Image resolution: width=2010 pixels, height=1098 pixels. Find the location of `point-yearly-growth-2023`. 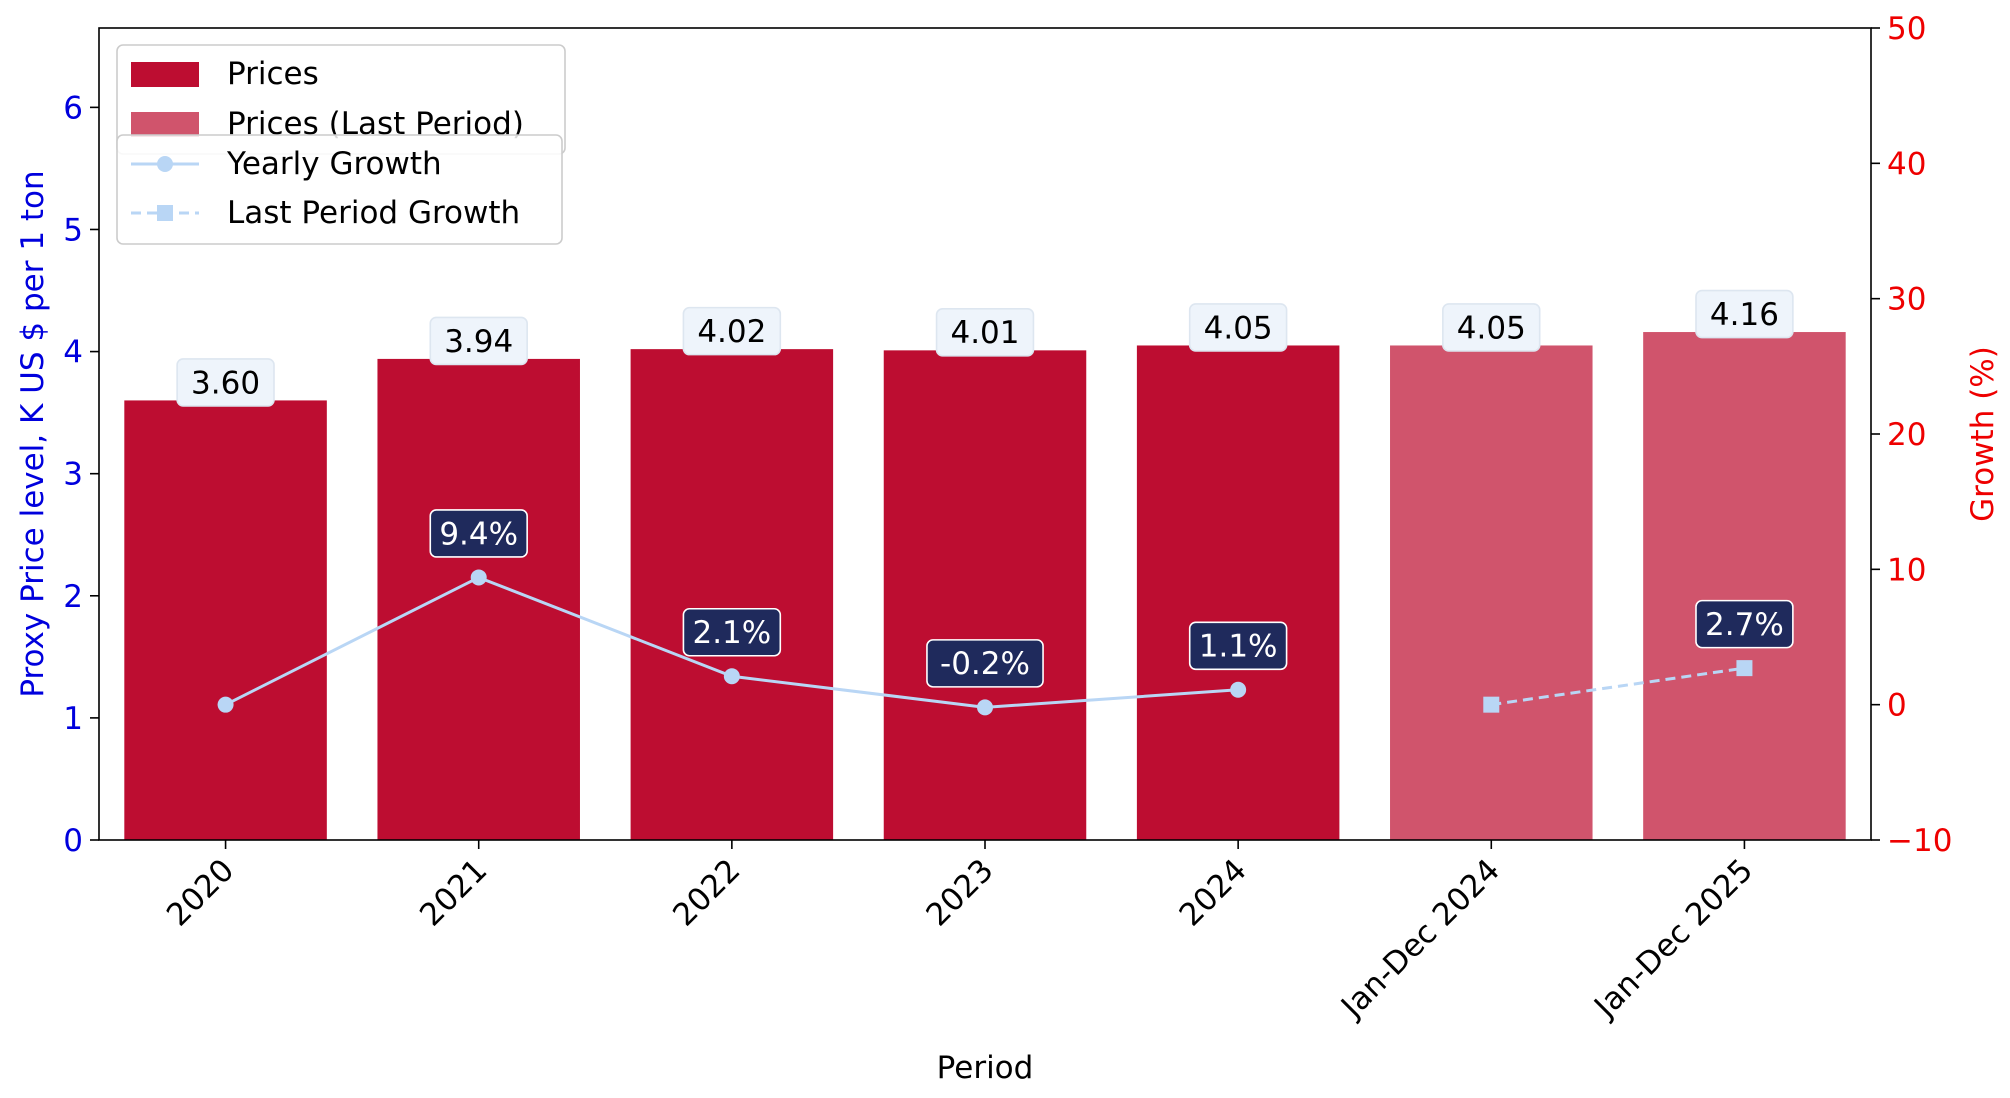

point-yearly-growth-2023 is located at coordinates (985, 707).